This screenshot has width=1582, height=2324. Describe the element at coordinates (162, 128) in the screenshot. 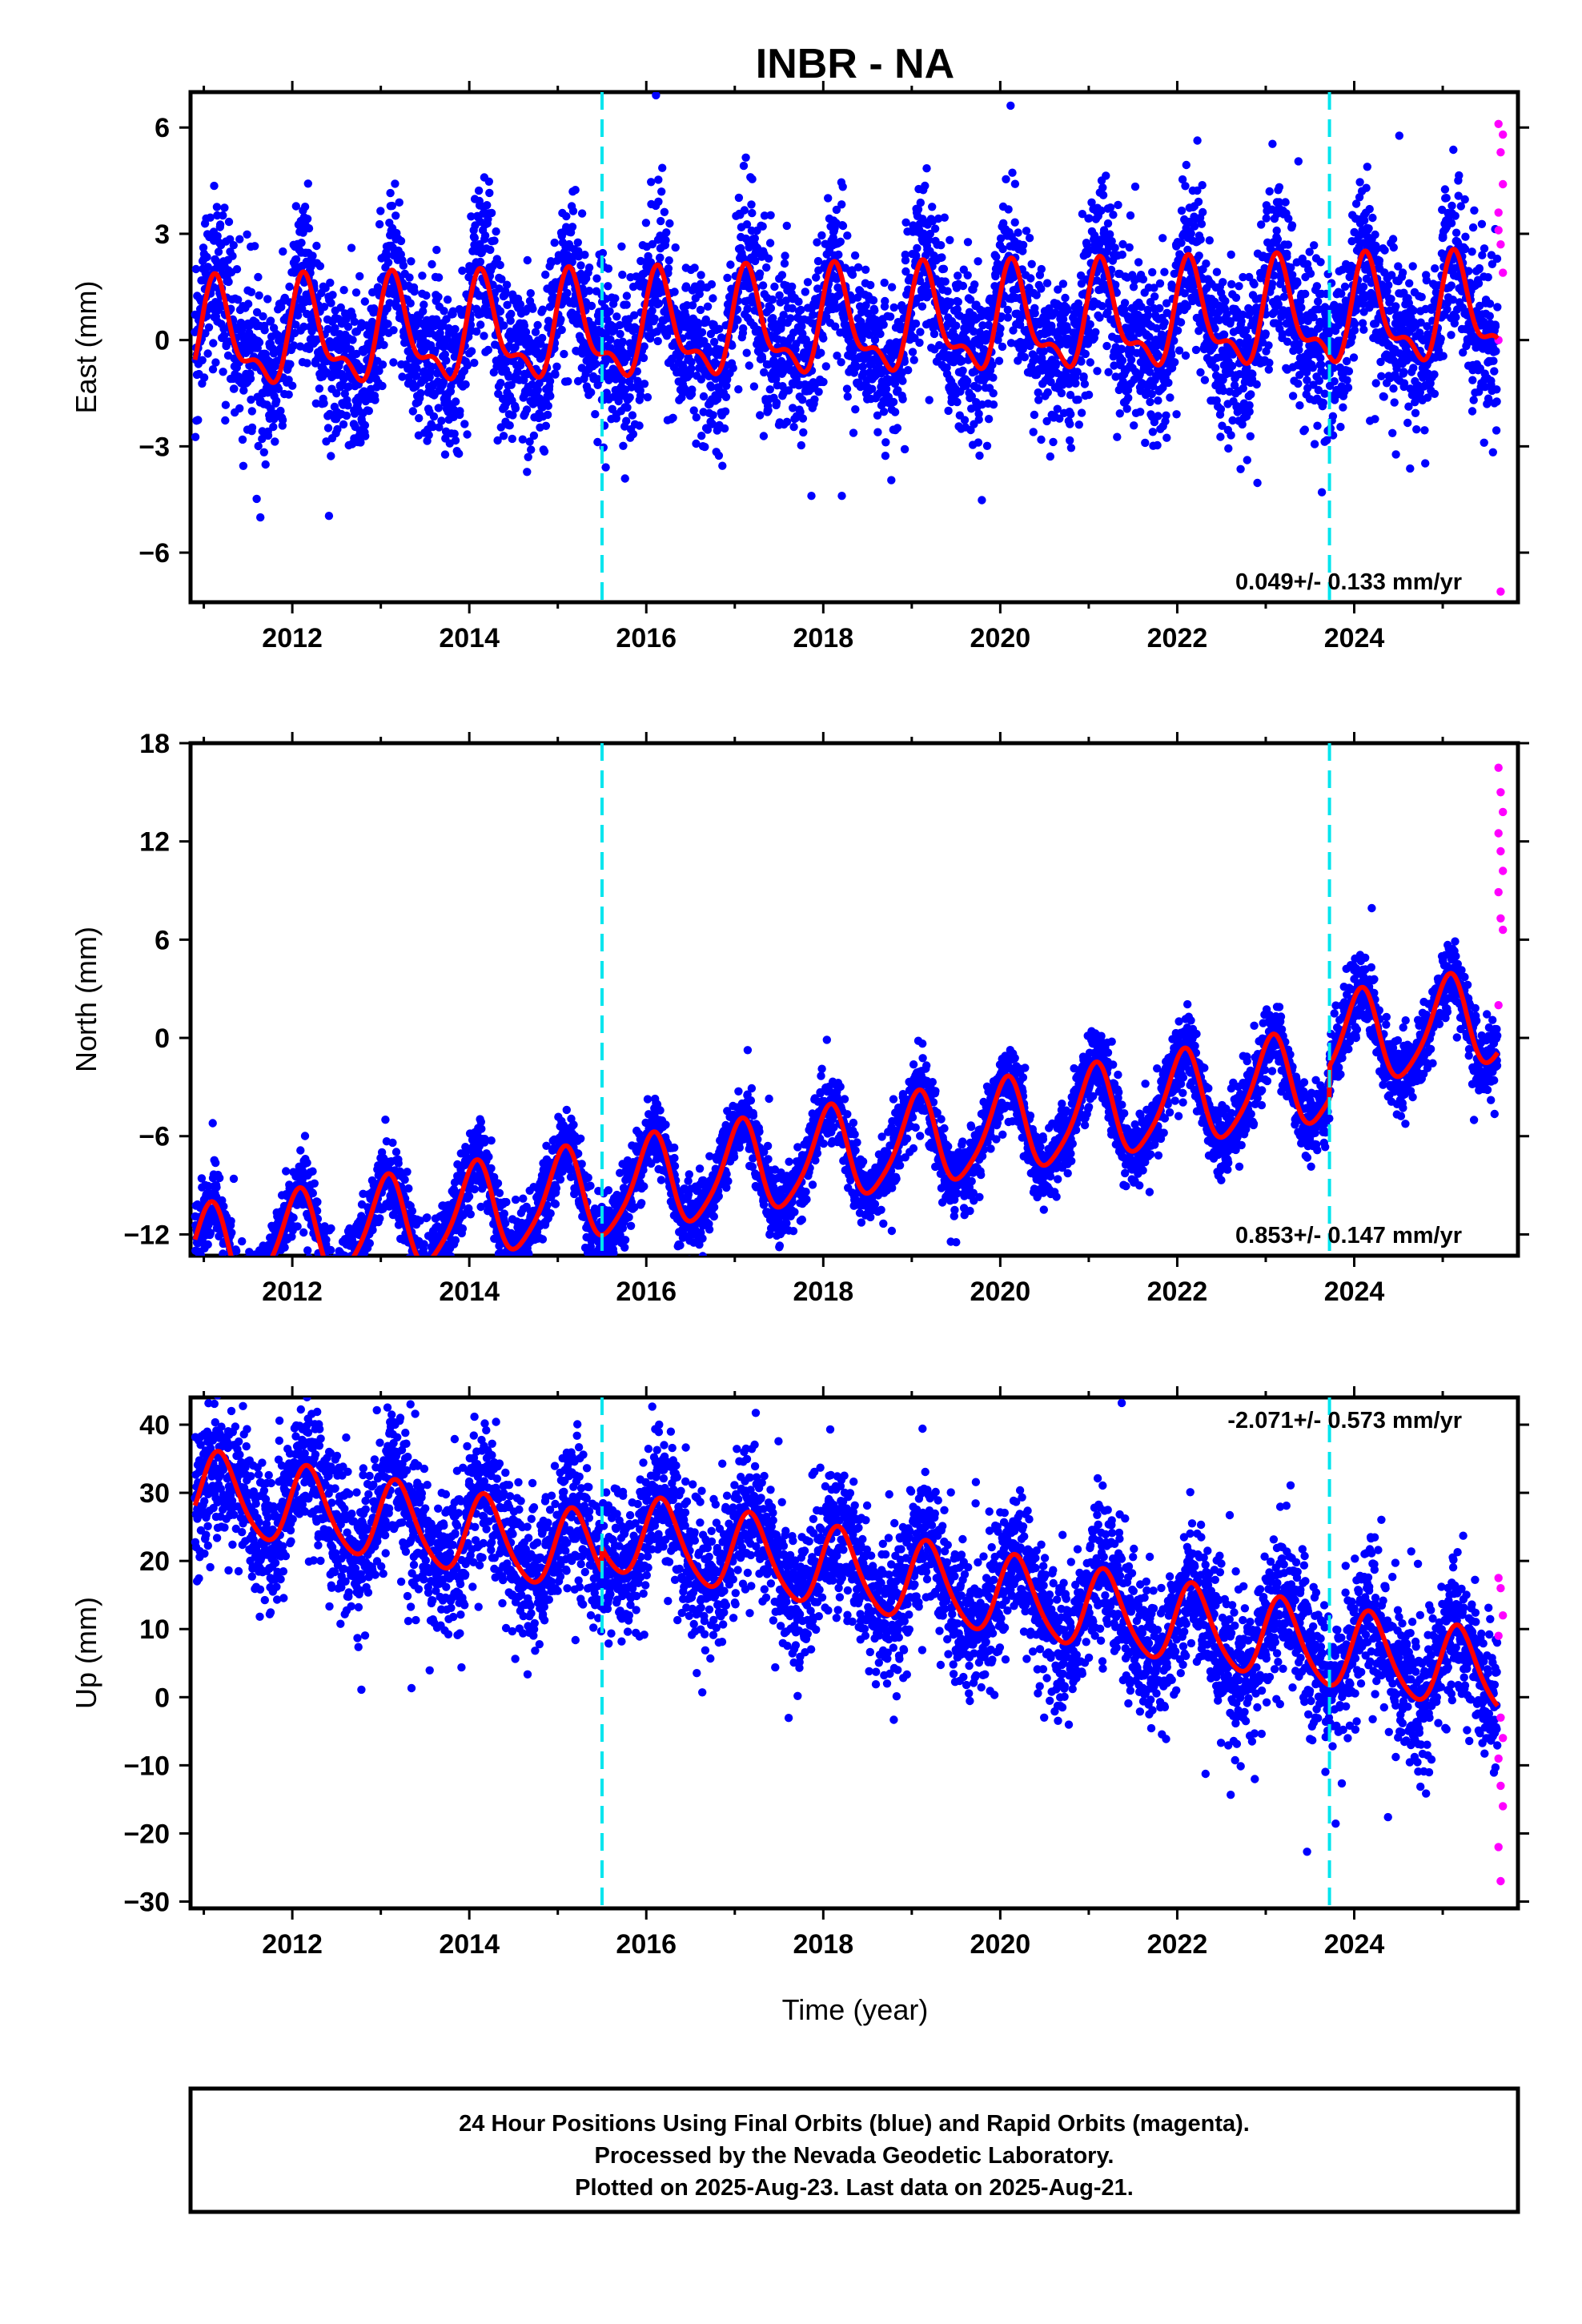

I see `y-tick-label-east: 6` at that location.